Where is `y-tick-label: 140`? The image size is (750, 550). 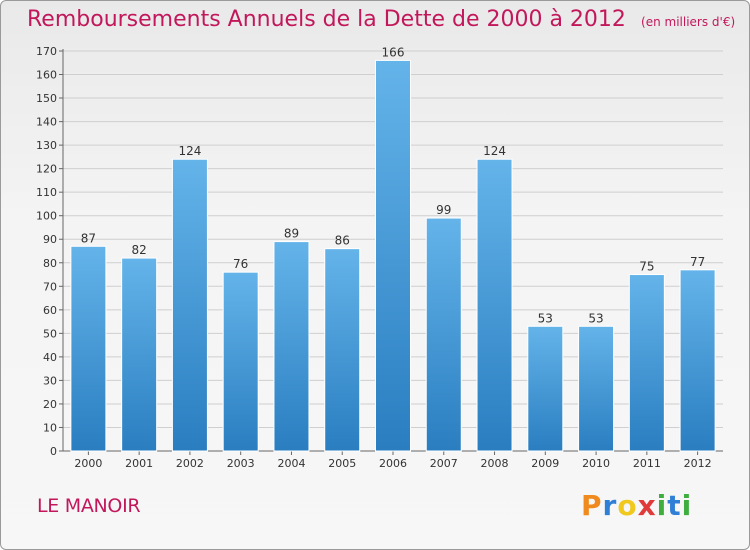 y-tick-label: 140 is located at coordinates (46, 122).